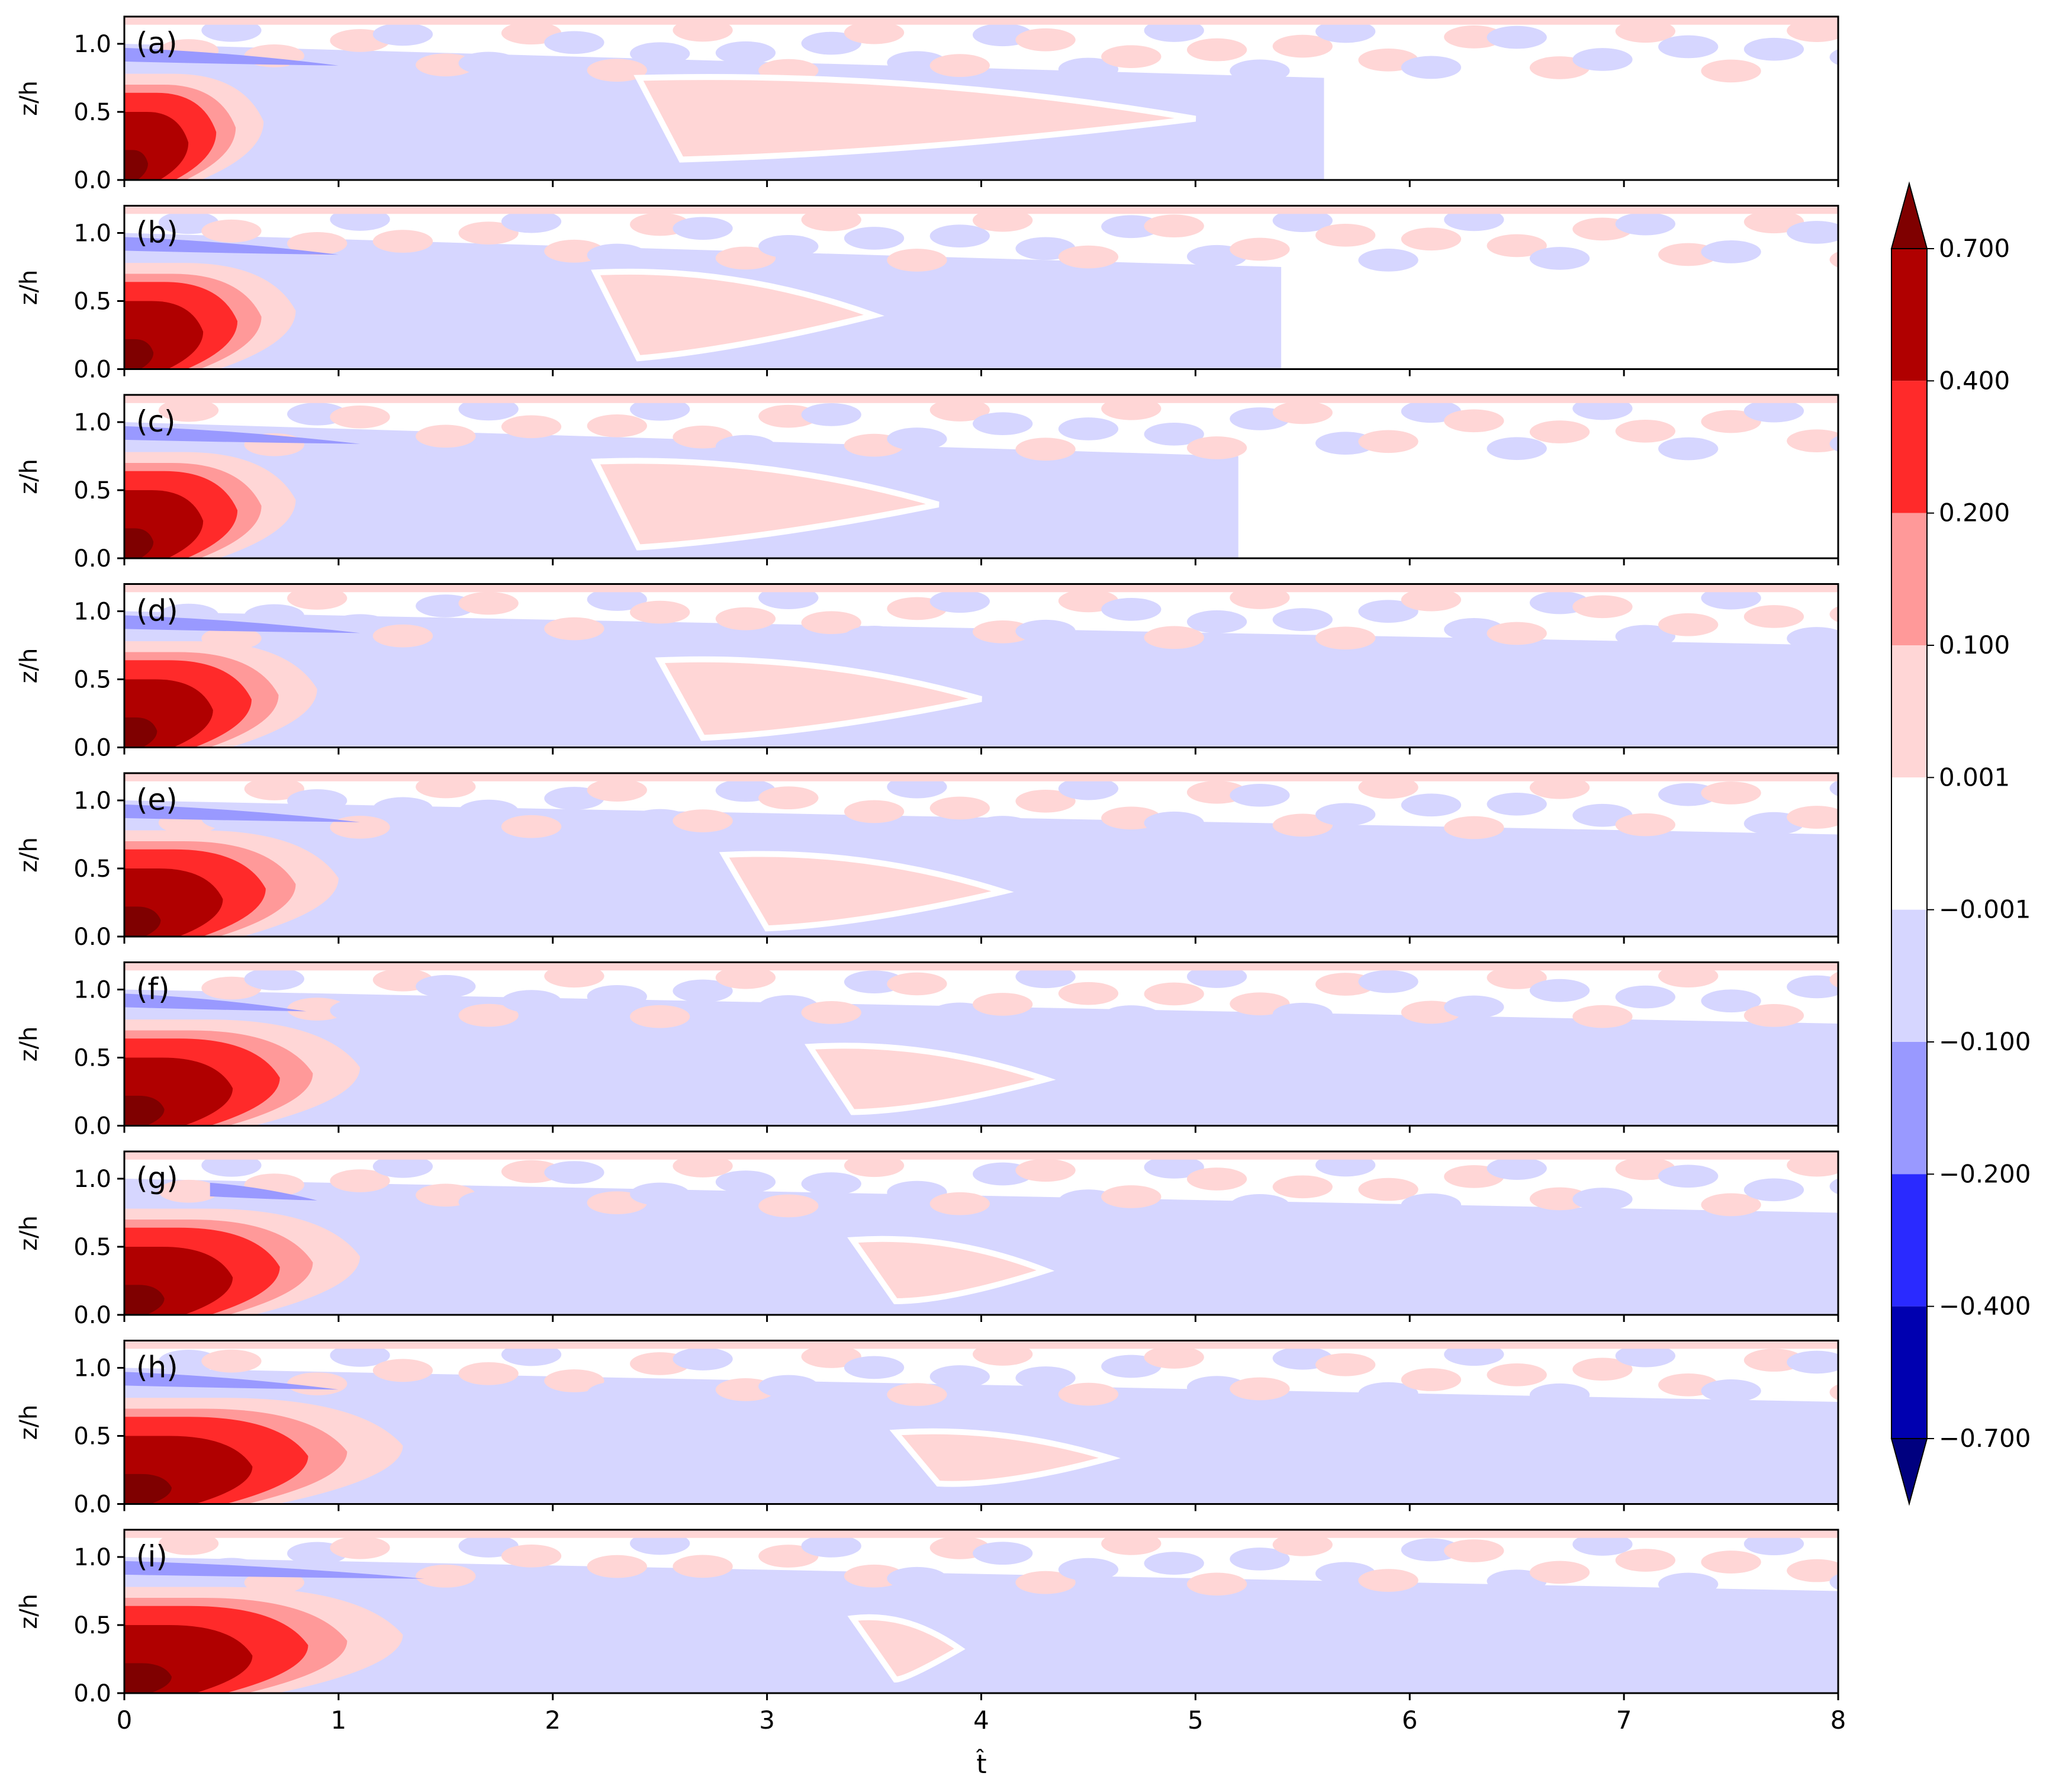 This screenshot has height=1792, width=2059. What do you see at coordinates (927, 673) in the screenshot?
I see `panel-d: 0.0 0.5 1.0 z/h (d)` at bounding box center [927, 673].